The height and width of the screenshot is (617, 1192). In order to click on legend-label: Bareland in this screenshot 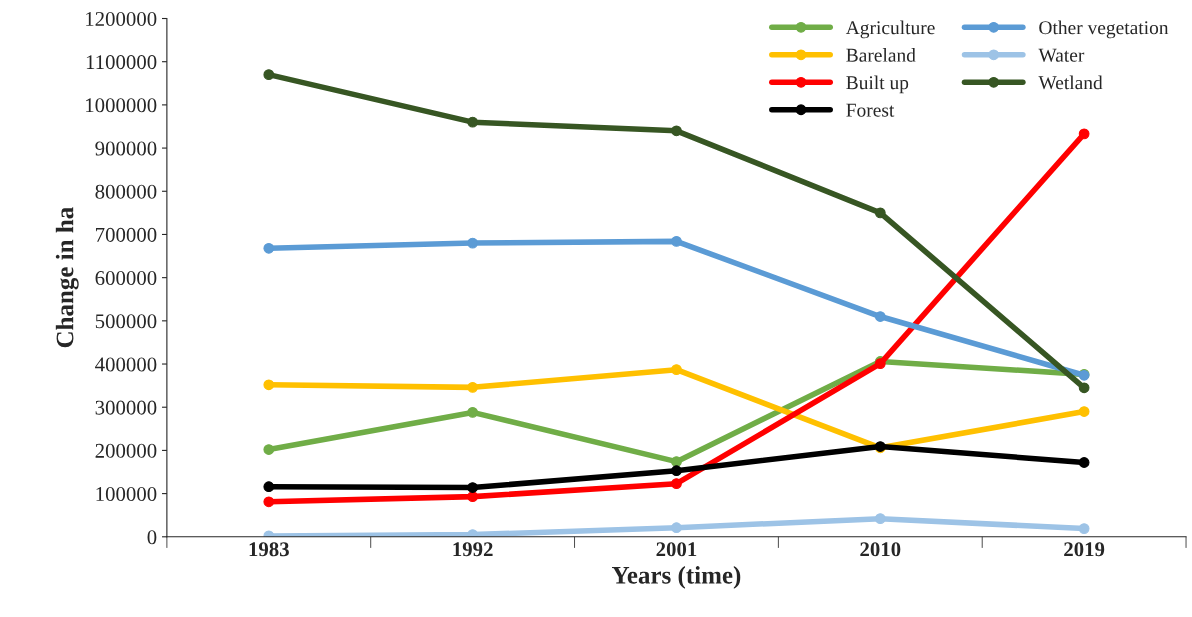, I will do `click(881, 55)`.